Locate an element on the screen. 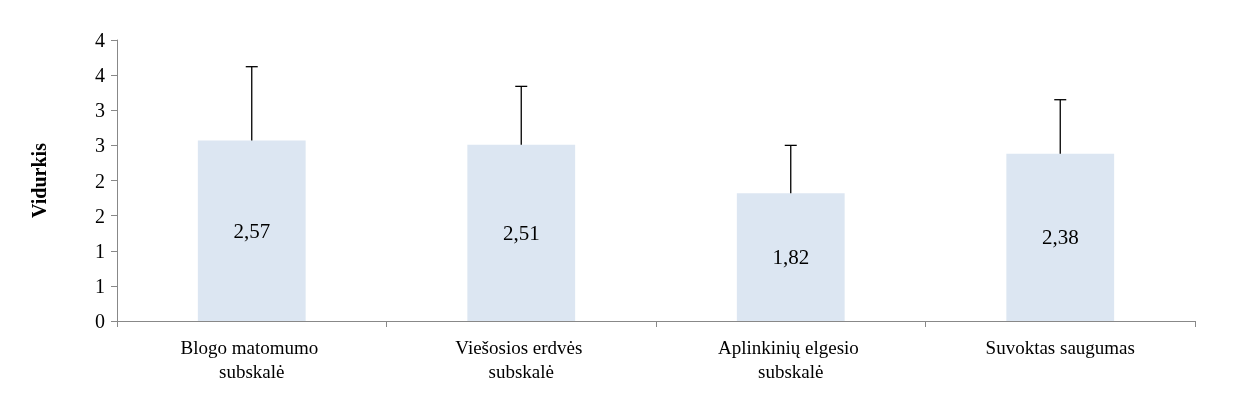 Image resolution: width=1245 pixels, height=403 pixels. y-axis-title: Vidurkis is located at coordinates (39, 180).